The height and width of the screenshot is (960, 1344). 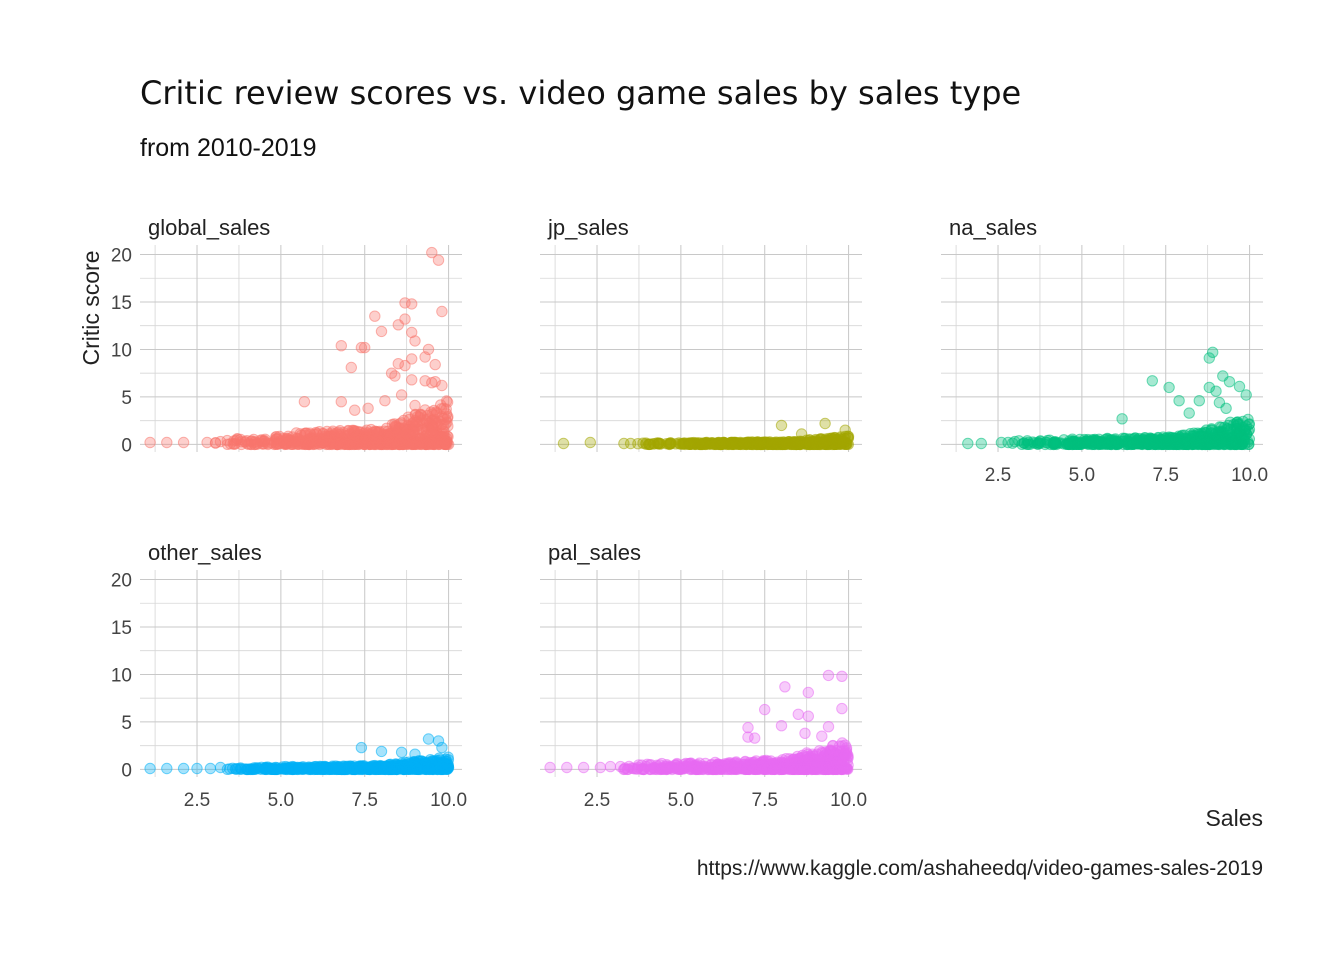 I want to click on facet-label-na_sales: na_sales, so click(x=993, y=227).